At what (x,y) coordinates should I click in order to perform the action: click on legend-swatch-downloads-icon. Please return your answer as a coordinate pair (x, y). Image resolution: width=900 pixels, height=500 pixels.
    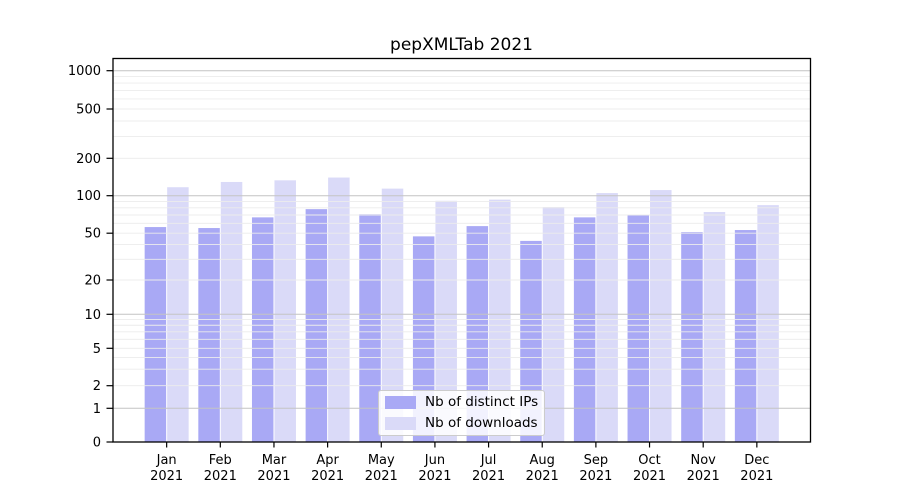
    Looking at the image, I should click on (400, 423).